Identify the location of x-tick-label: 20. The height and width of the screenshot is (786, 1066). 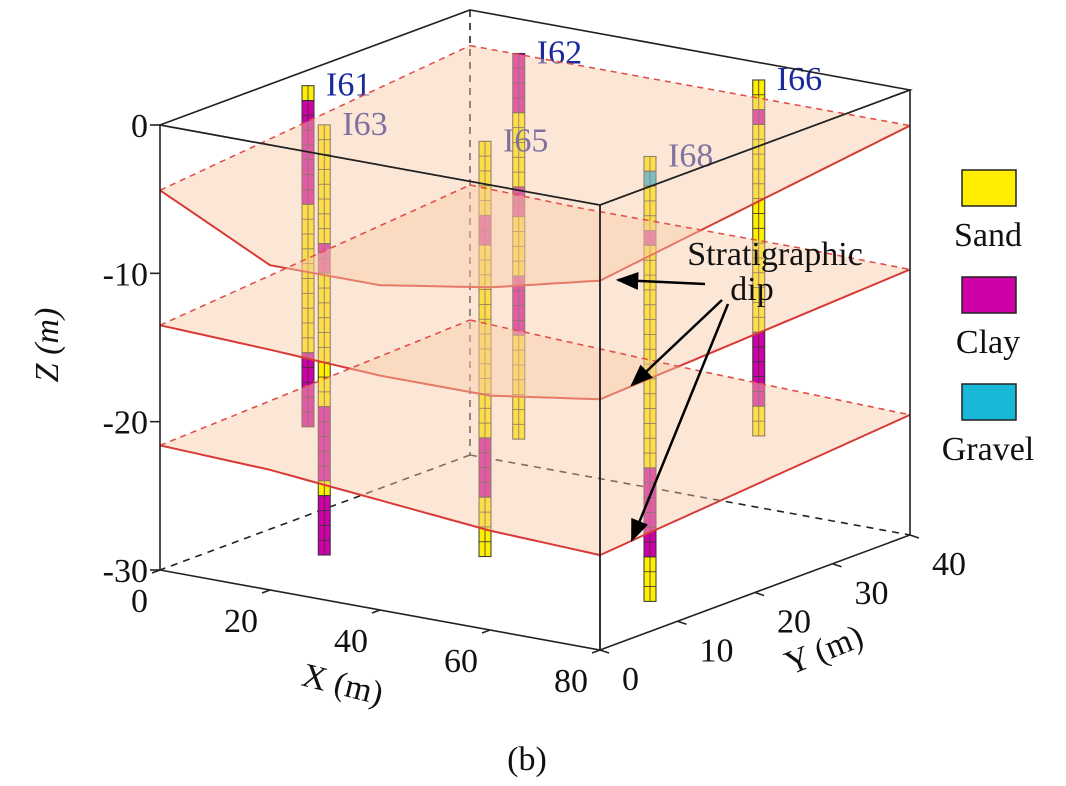
(241, 621).